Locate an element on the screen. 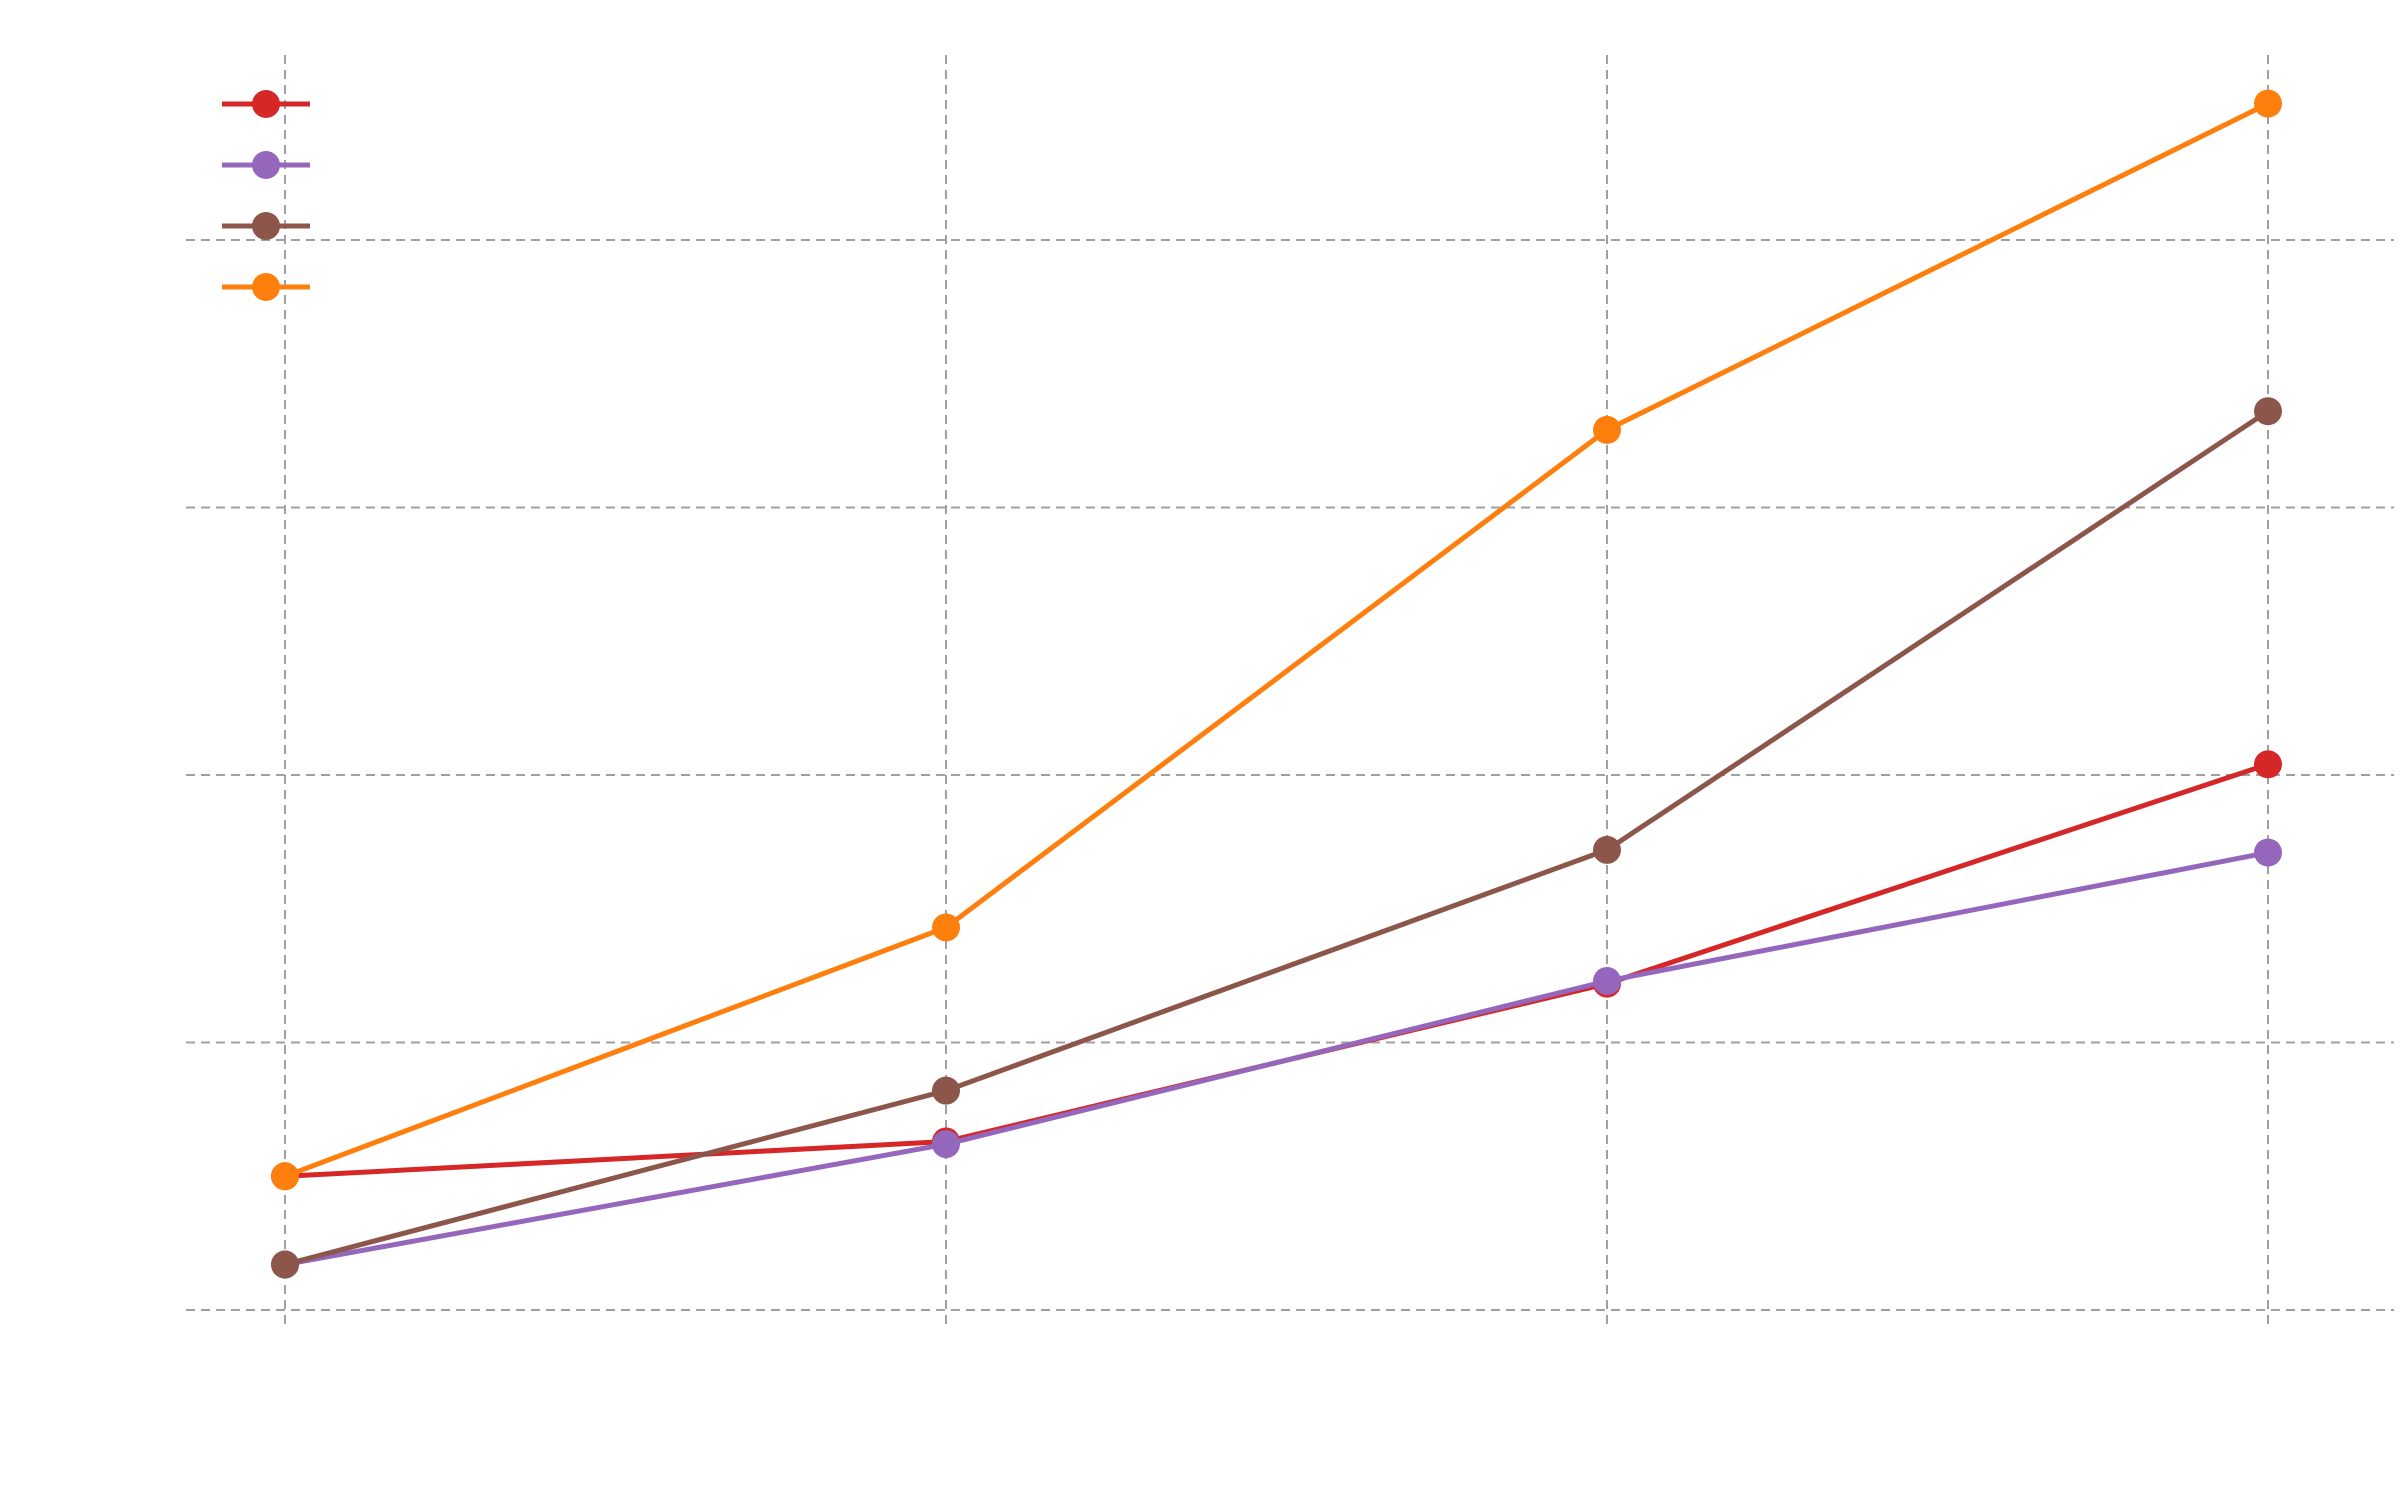 The width and height of the screenshot is (2400, 1500). legend is located at coordinates (266, 195).